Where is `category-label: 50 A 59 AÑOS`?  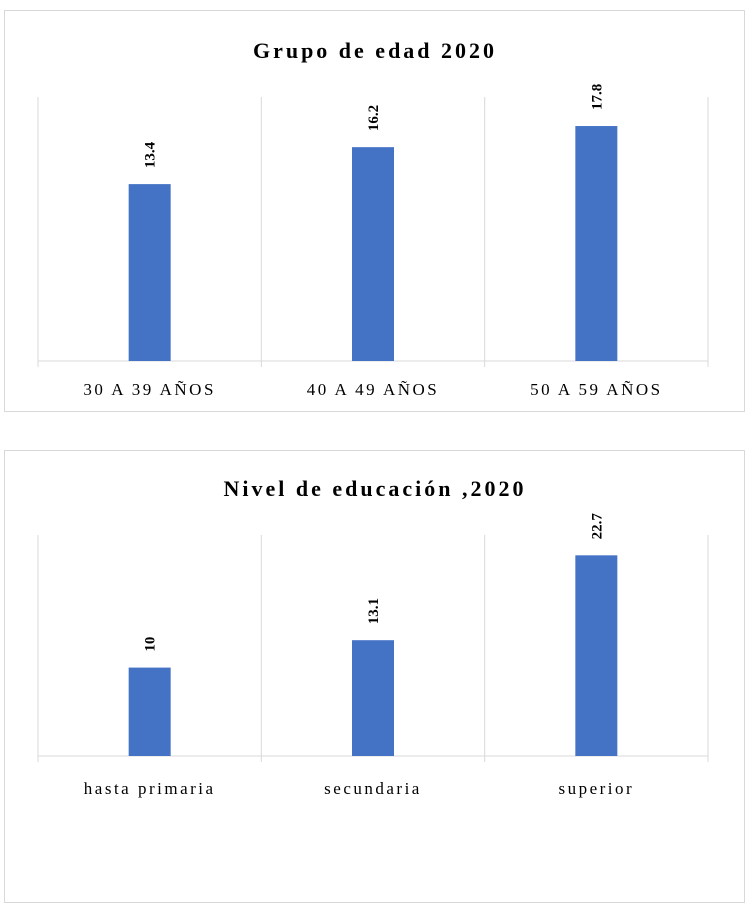 category-label: 50 A 59 AÑOS is located at coordinates (596, 389).